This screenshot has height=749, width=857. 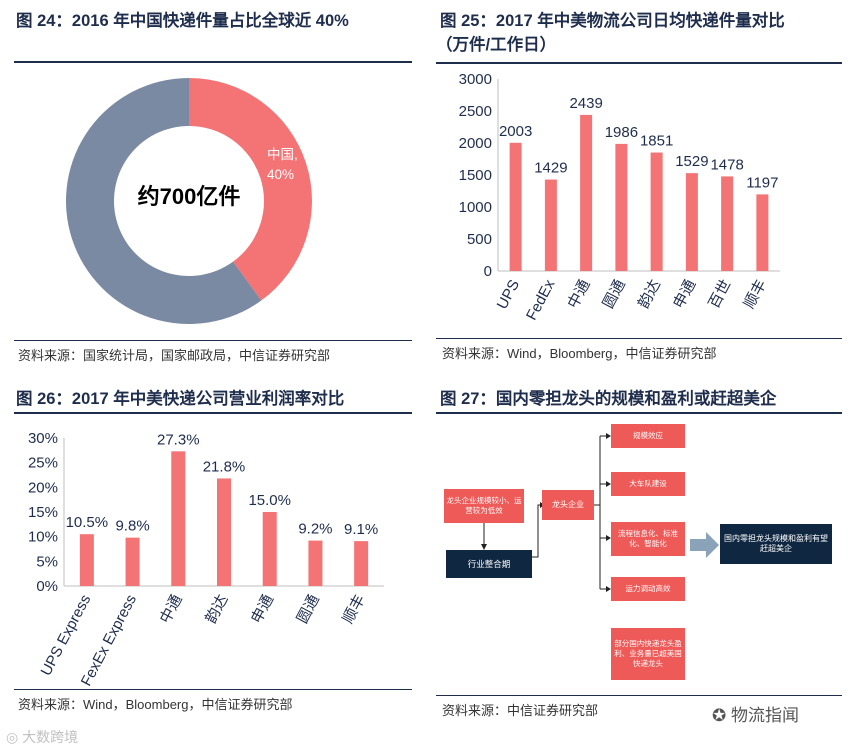 What do you see at coordinates (182, 21) in the screenshot?
I see `fig24-title: 图 24：2016 年中国快递件量占比全球近 40%` at bounding box center [182, 21].